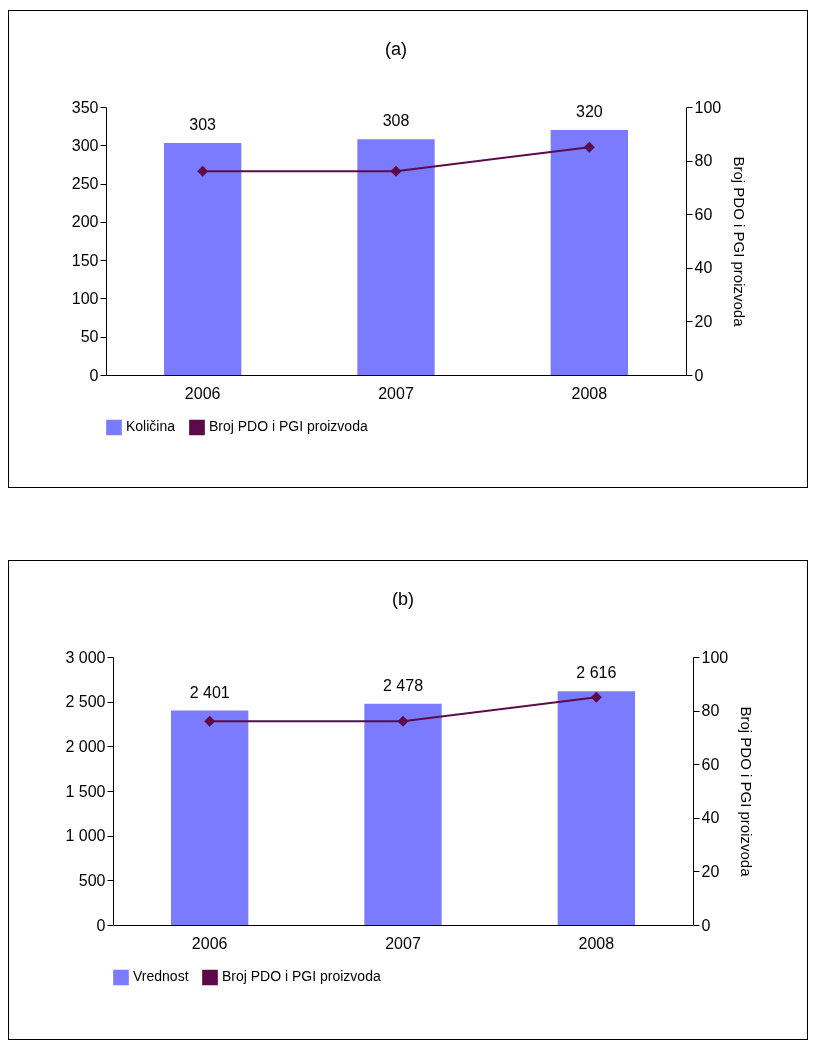 This screenshot has height=1048, width=820. What do you see at coordinates (92, 880) in the screenshot?
I see `y-tick-label: 500` at bounding box center [92, 880].